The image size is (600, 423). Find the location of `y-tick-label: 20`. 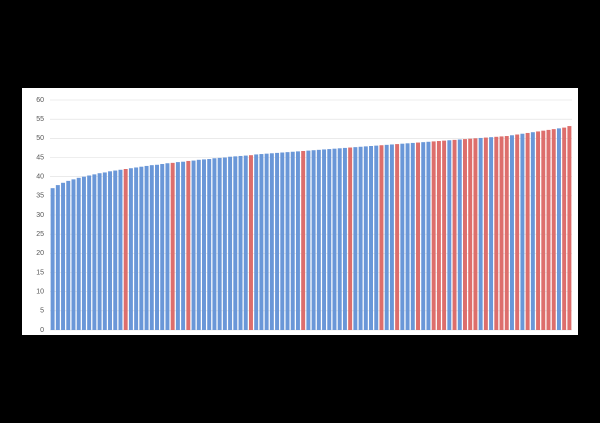

y-tick-label: 20 is located at coordinates (40, 253).